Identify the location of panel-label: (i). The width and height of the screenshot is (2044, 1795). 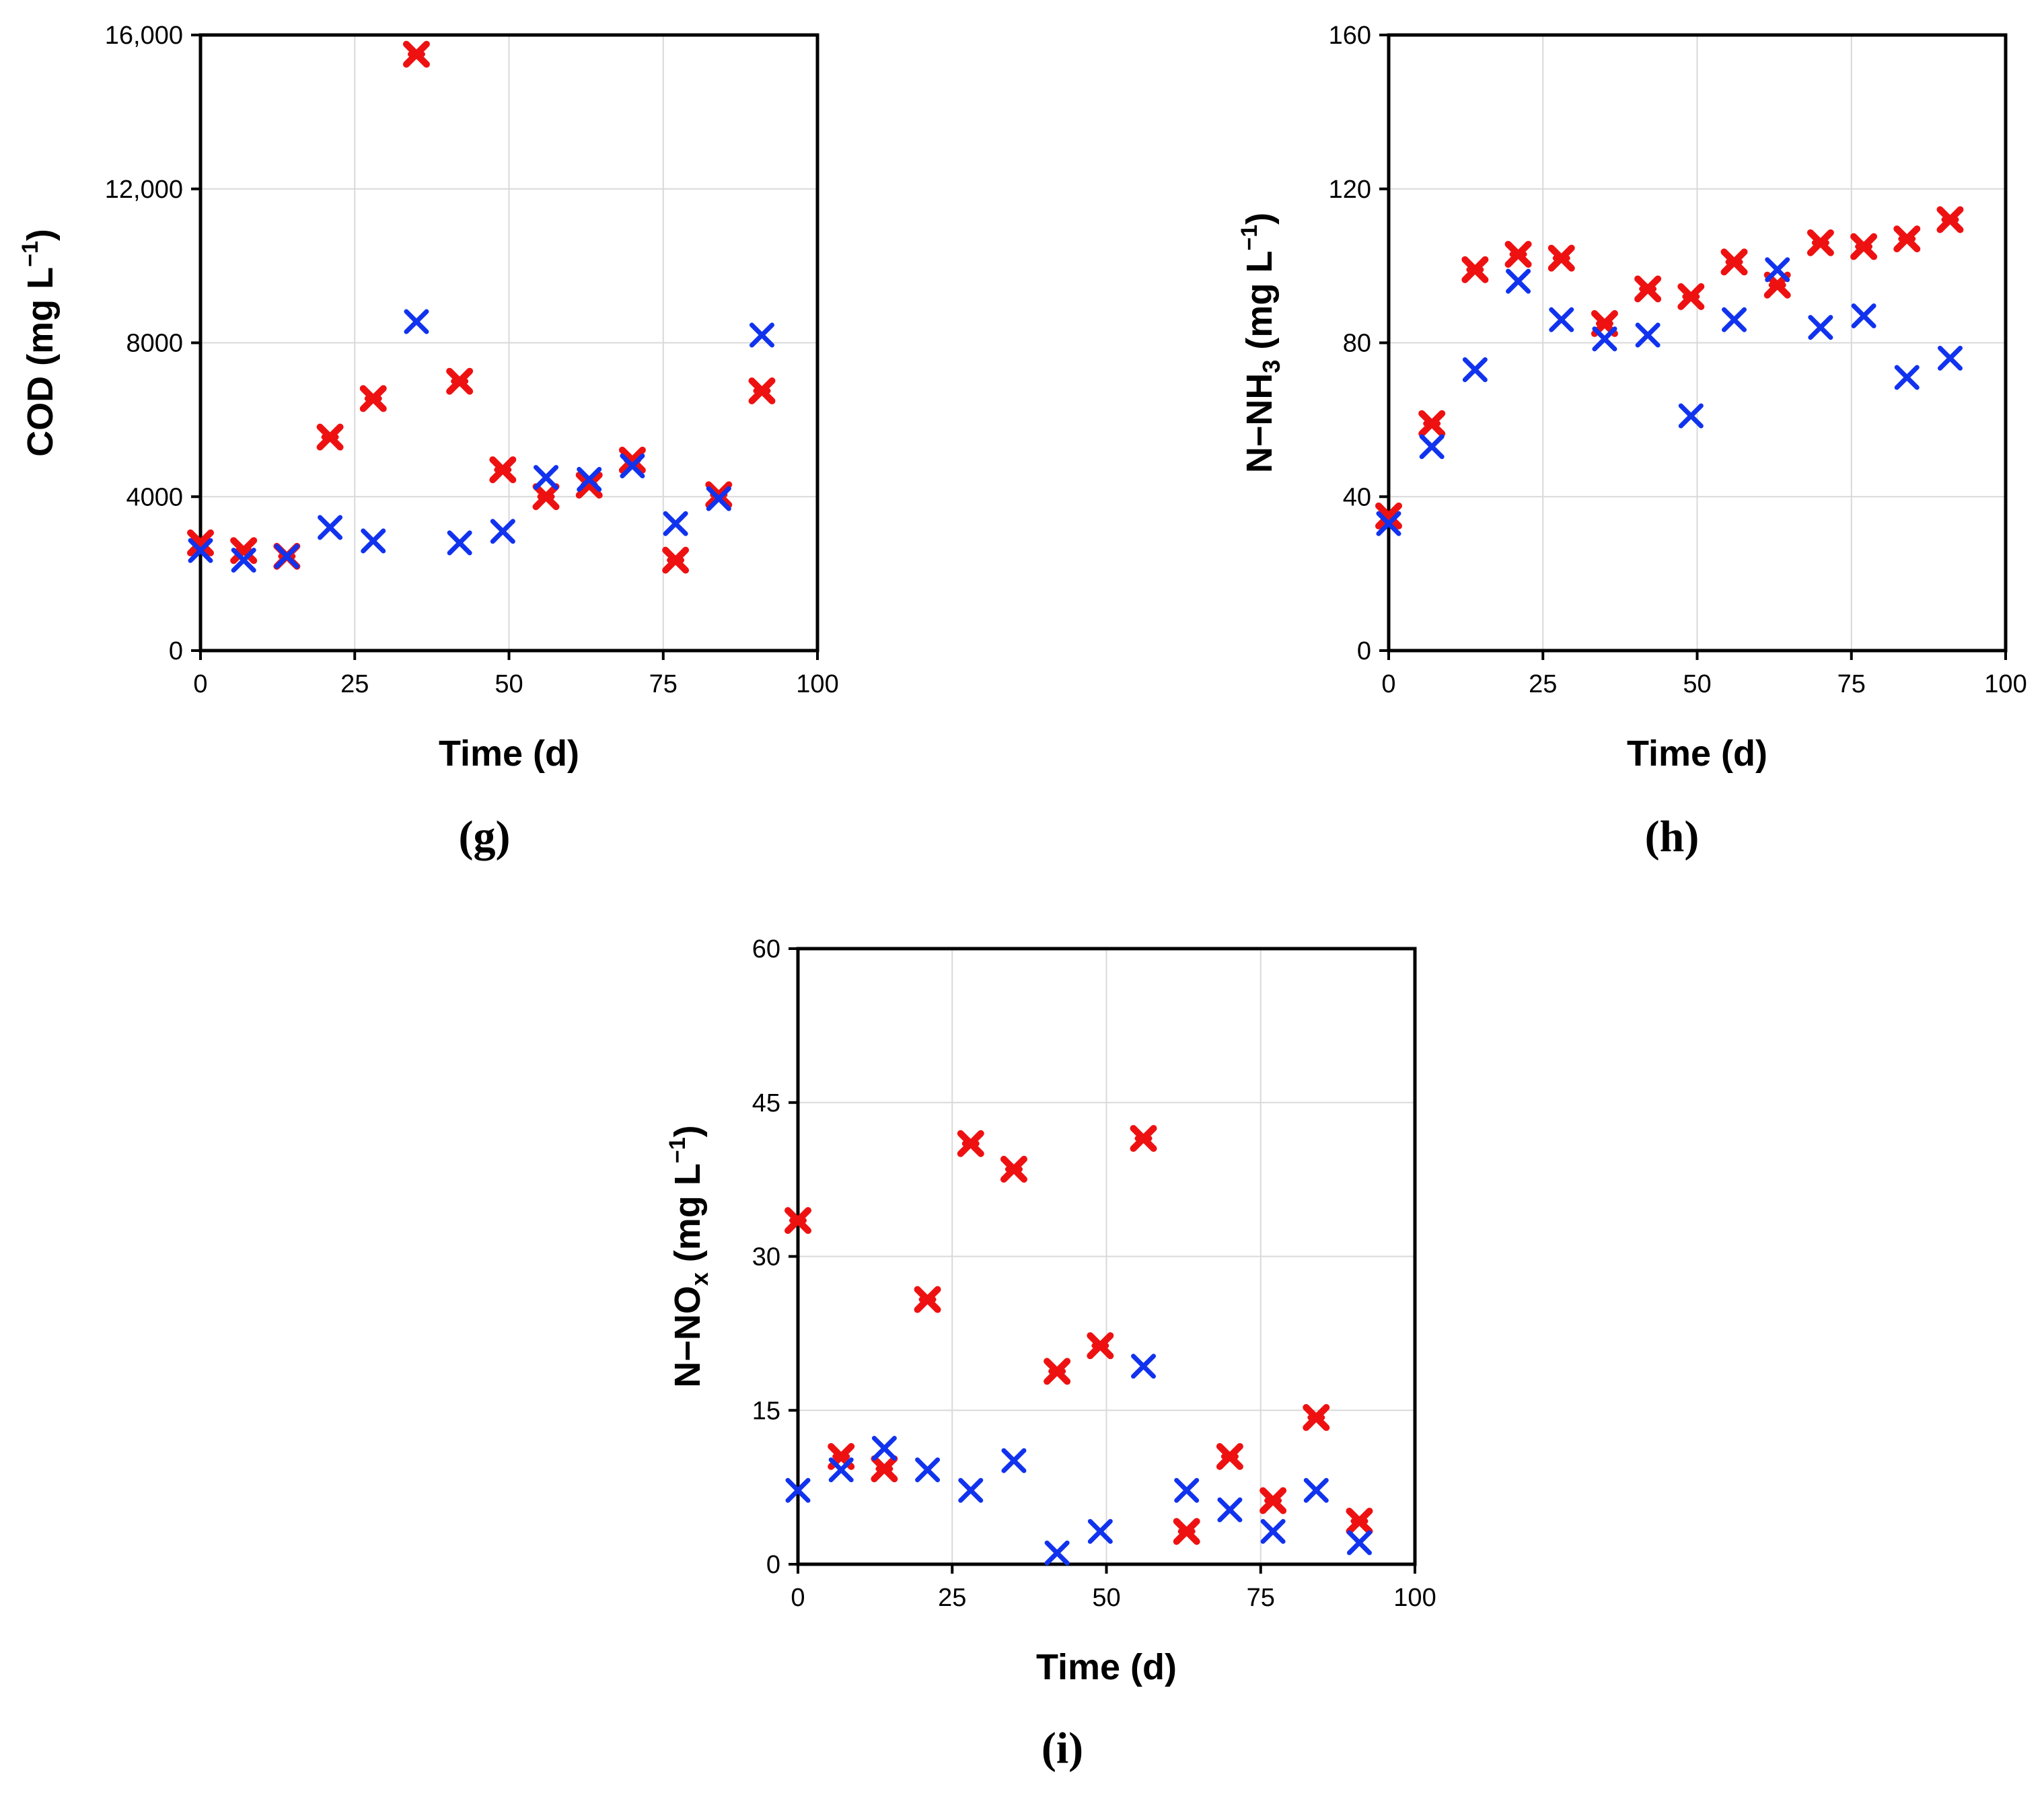
(1062, 1748).